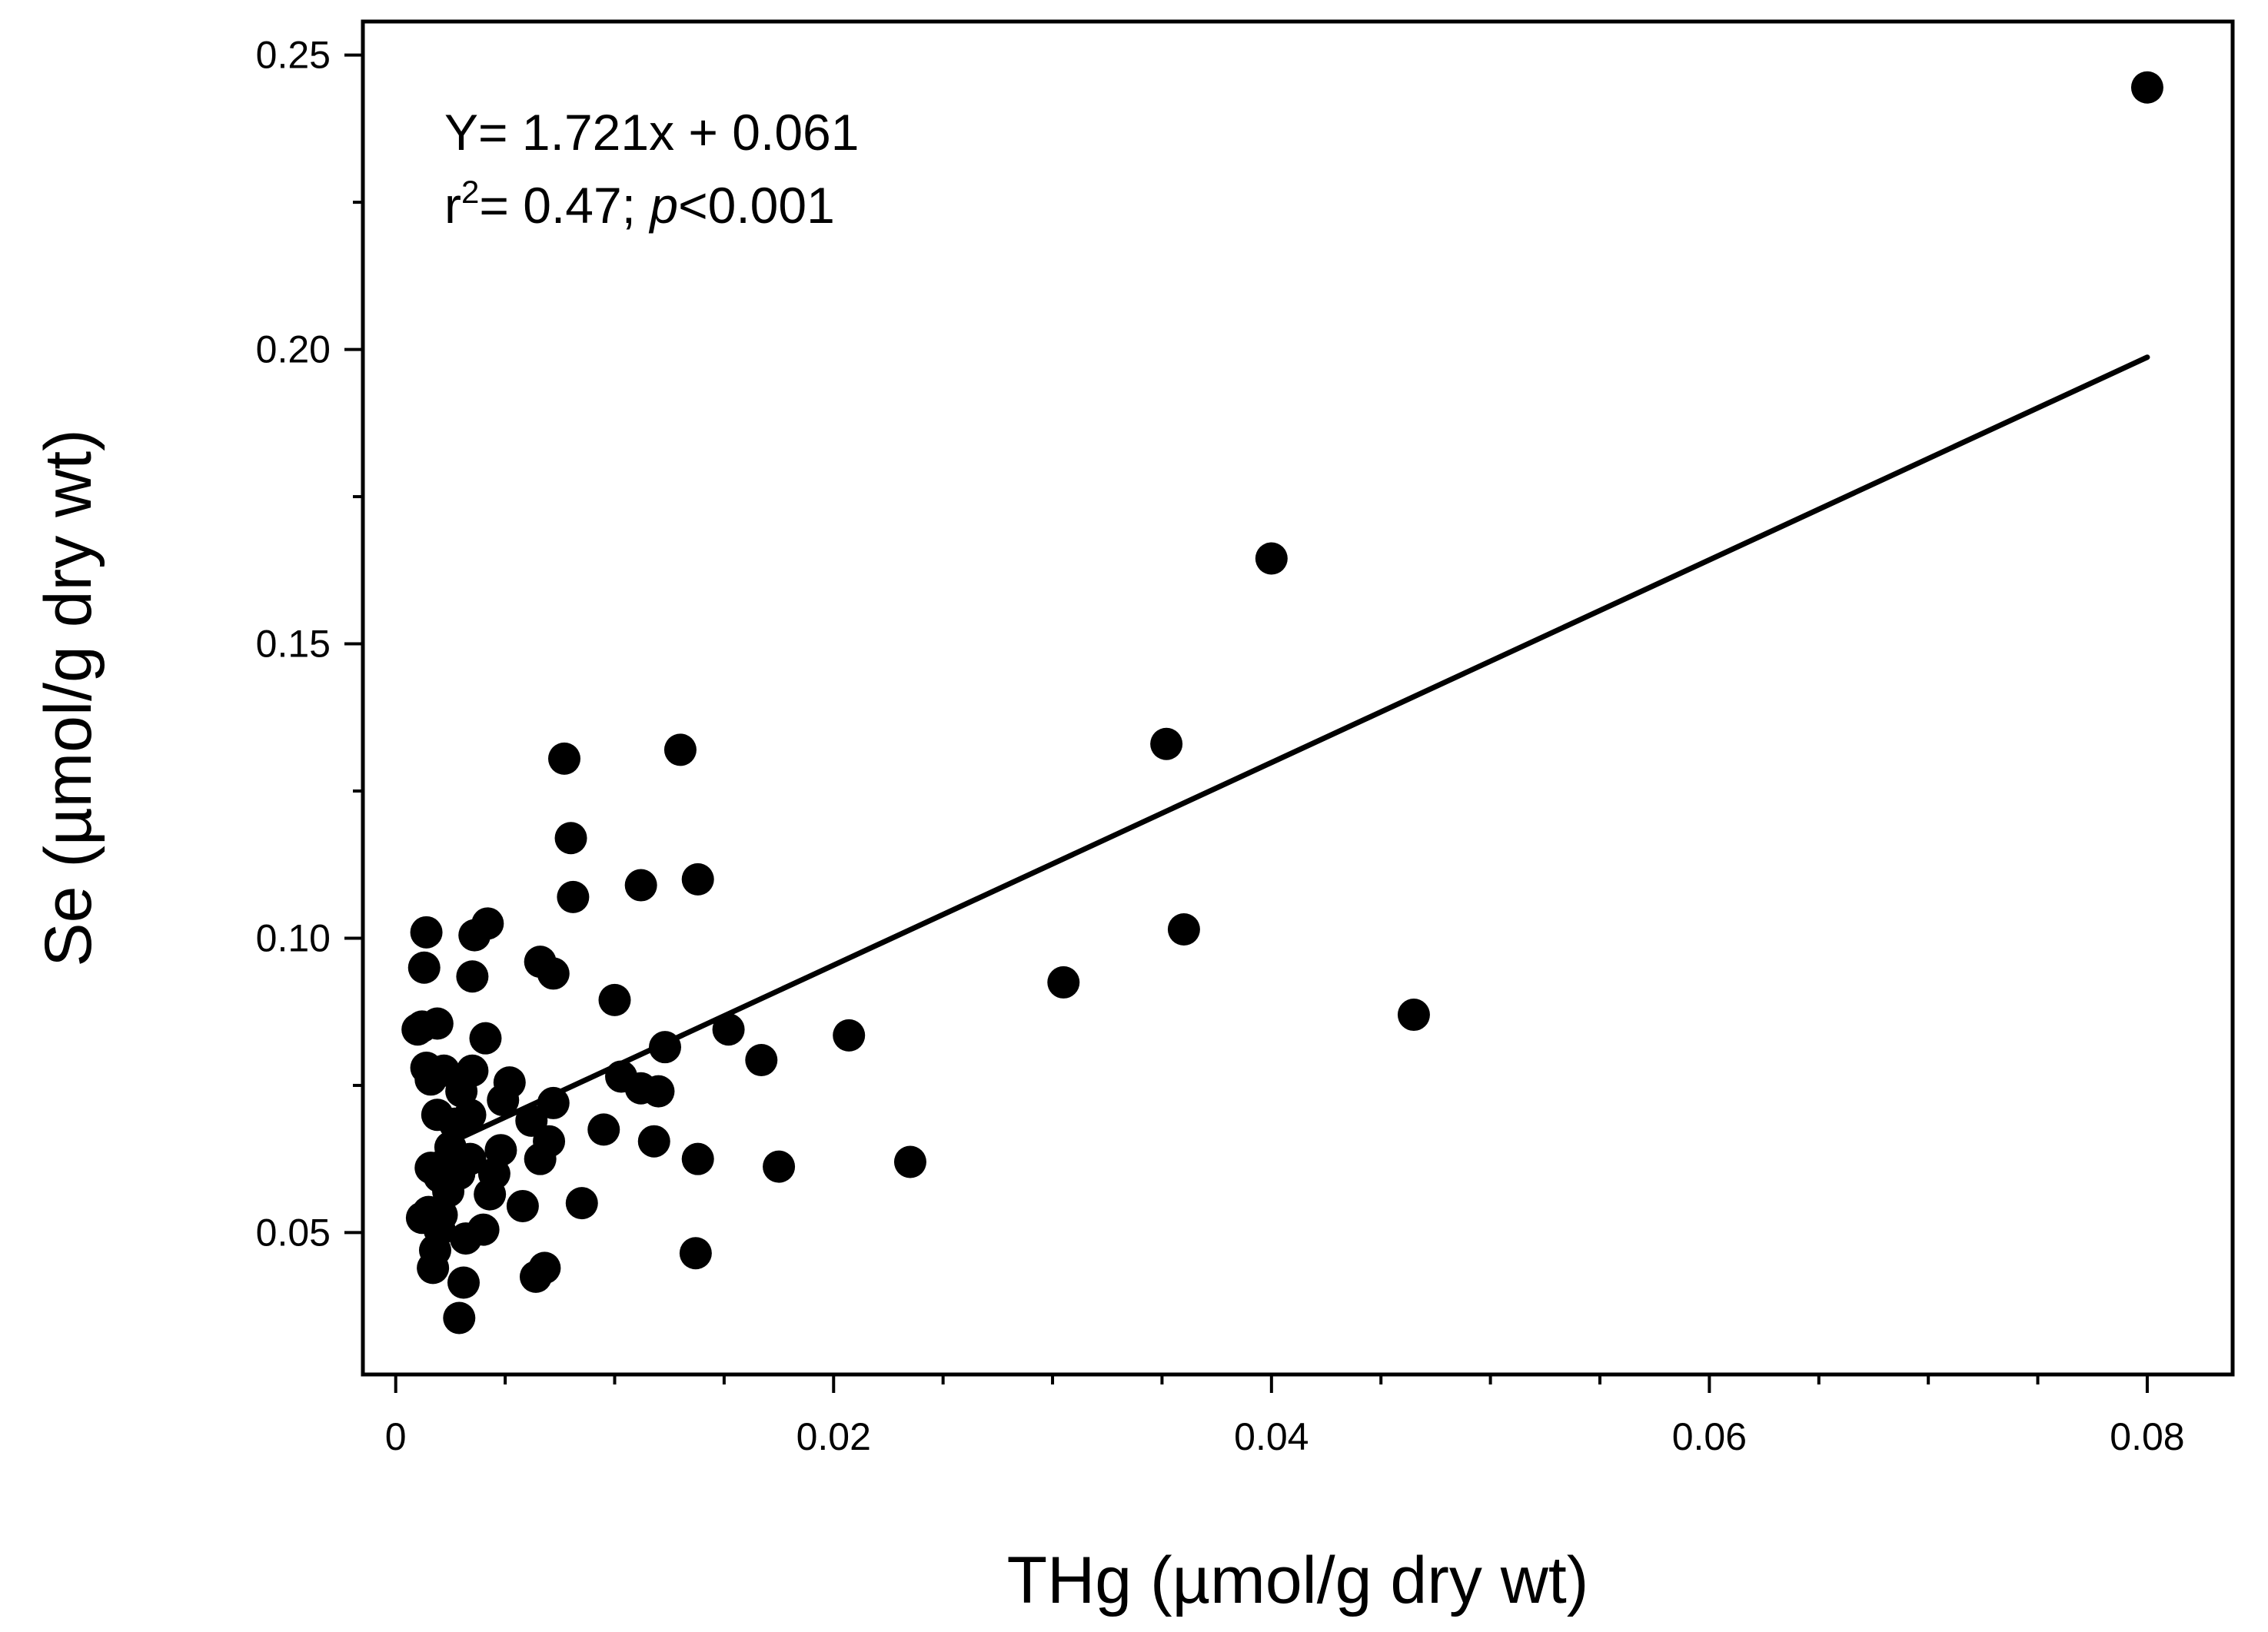 The image size is (2268, 1632). What do you see at coordinates (293, 937) in the screenshot?
I see `y-tick-label: 0.10` at bounding box center [293, 937].